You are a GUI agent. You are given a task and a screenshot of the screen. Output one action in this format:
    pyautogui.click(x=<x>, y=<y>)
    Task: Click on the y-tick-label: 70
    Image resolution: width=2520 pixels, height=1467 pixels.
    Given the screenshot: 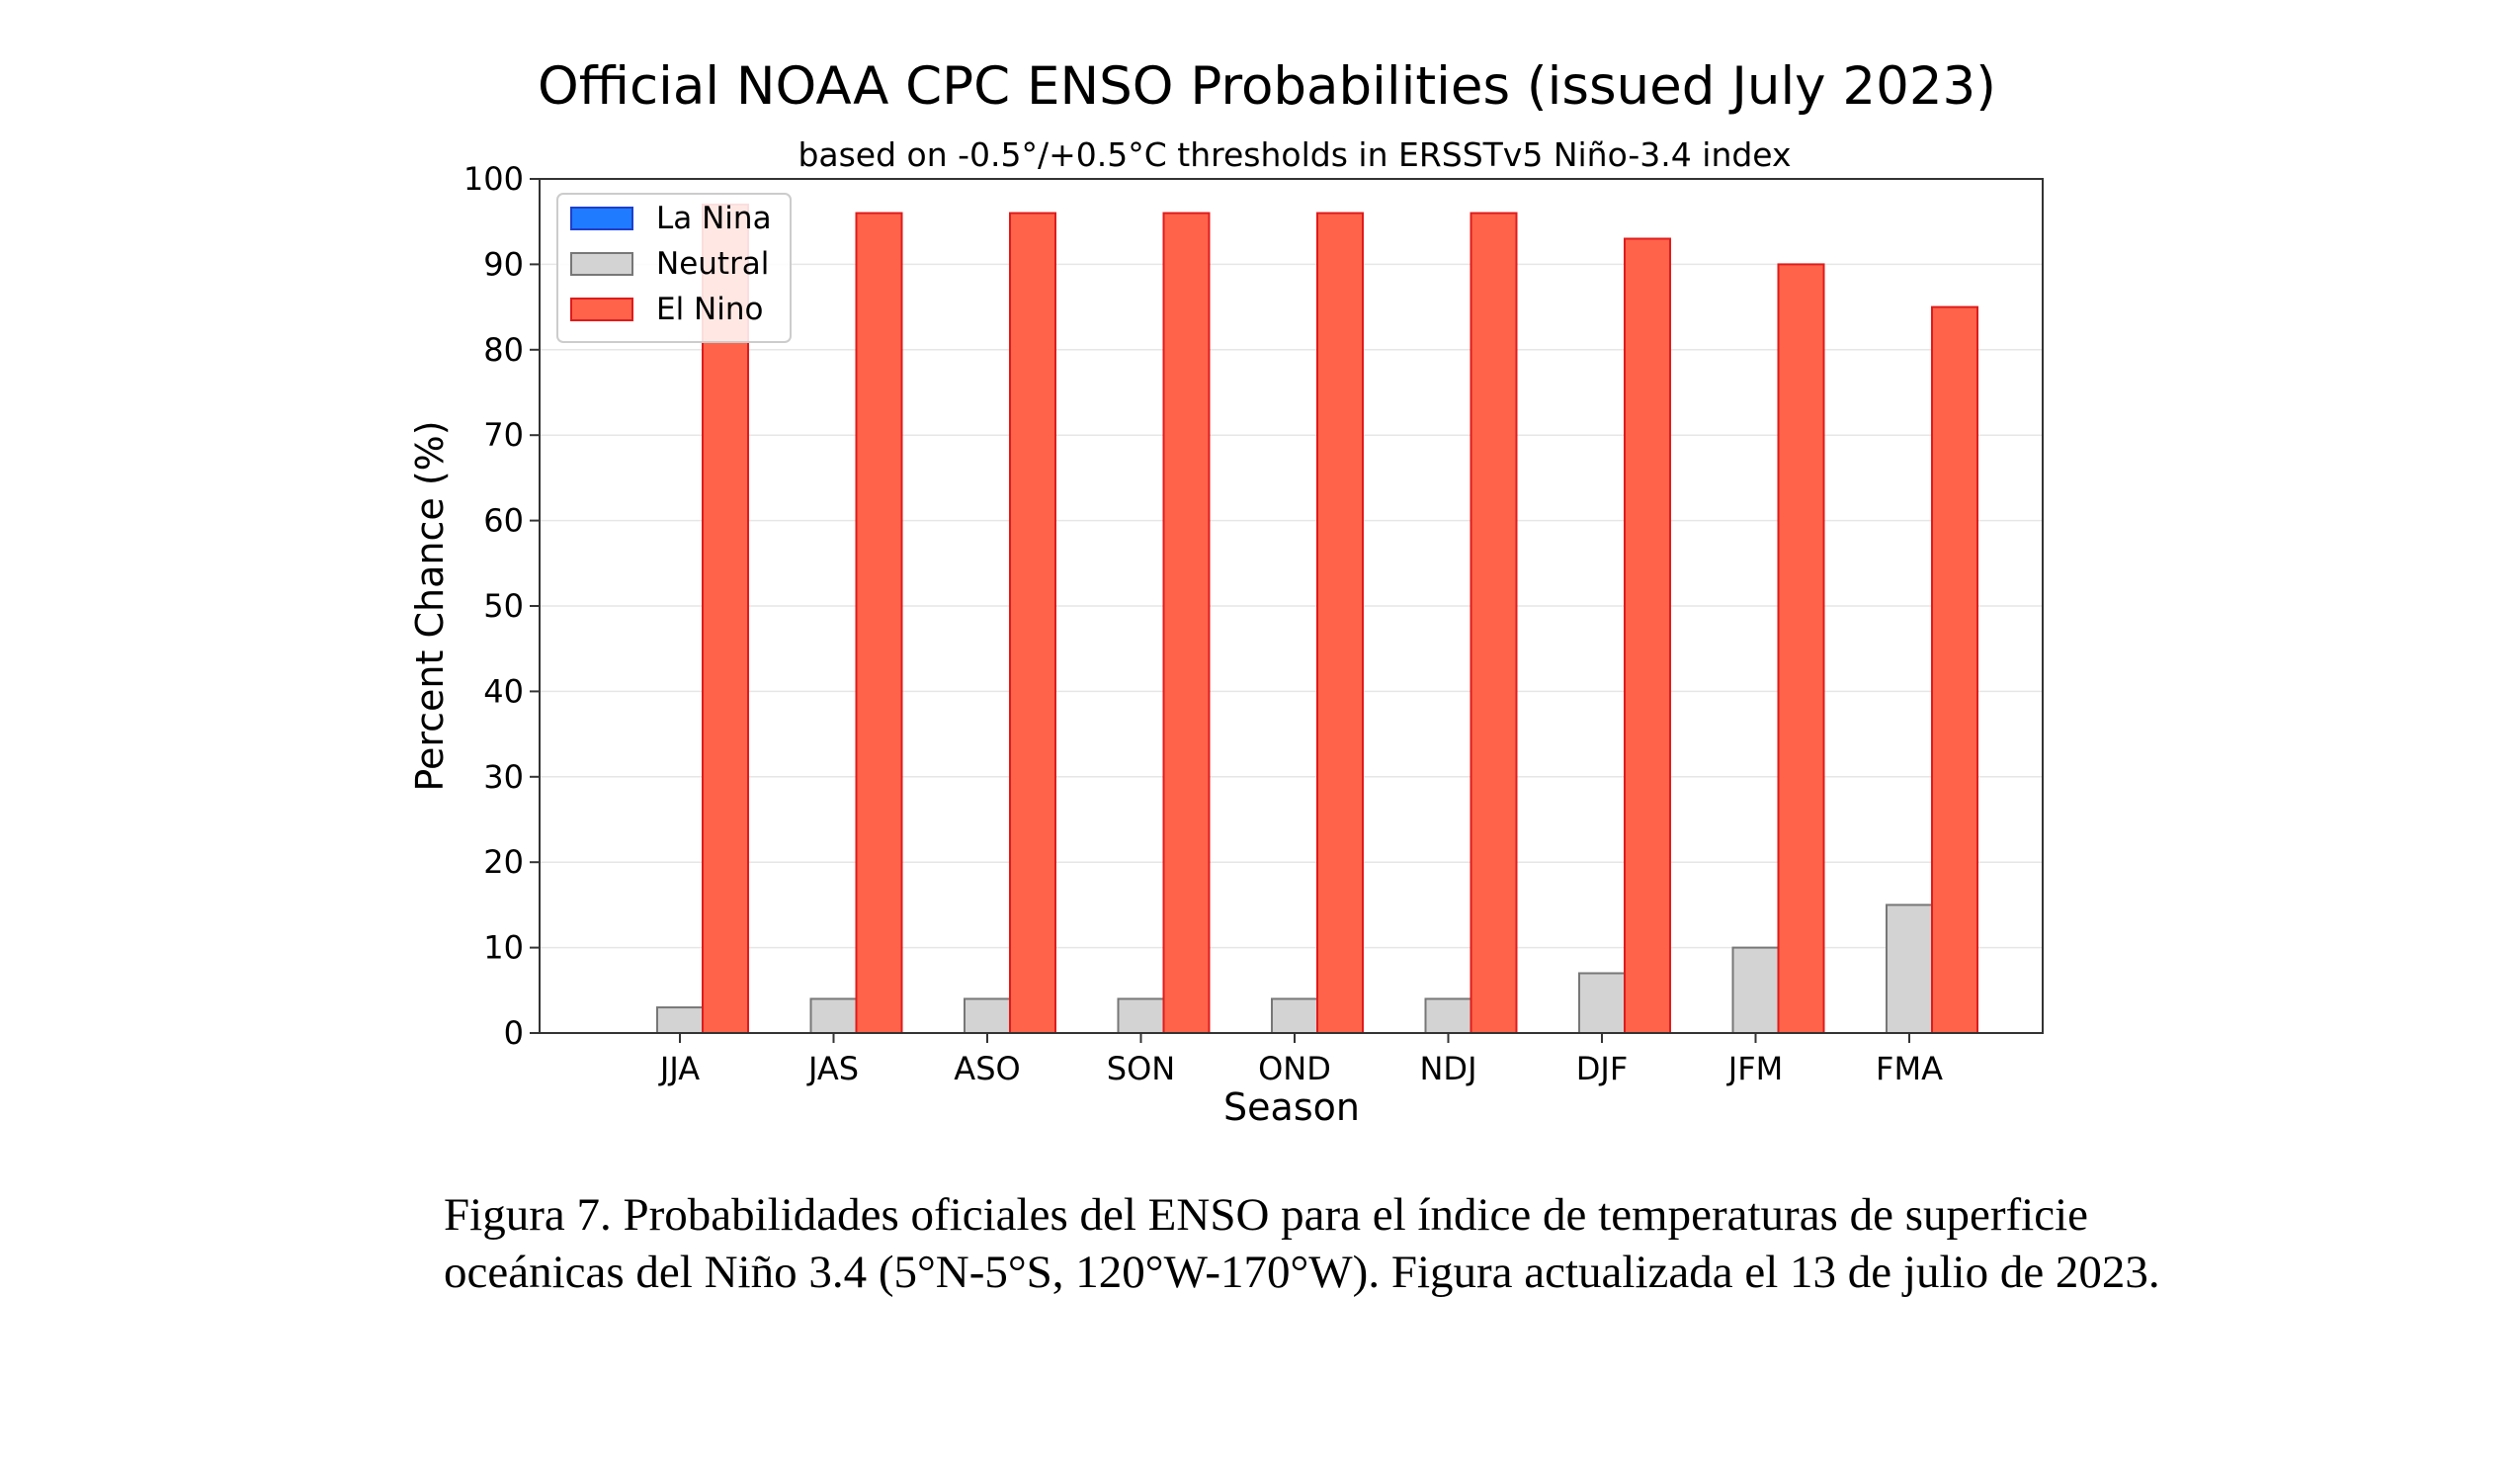 What is the action you would take?
    pyautogui.click(x=503, y=435)
    